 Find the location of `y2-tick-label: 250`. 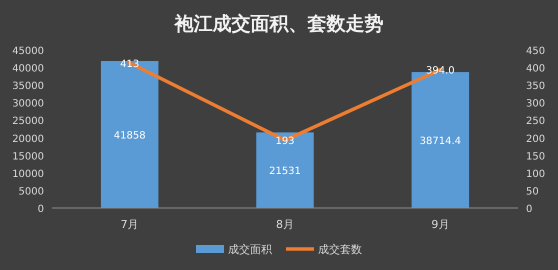

y2-tick-label: 250 is located at coordinates (536, 122).